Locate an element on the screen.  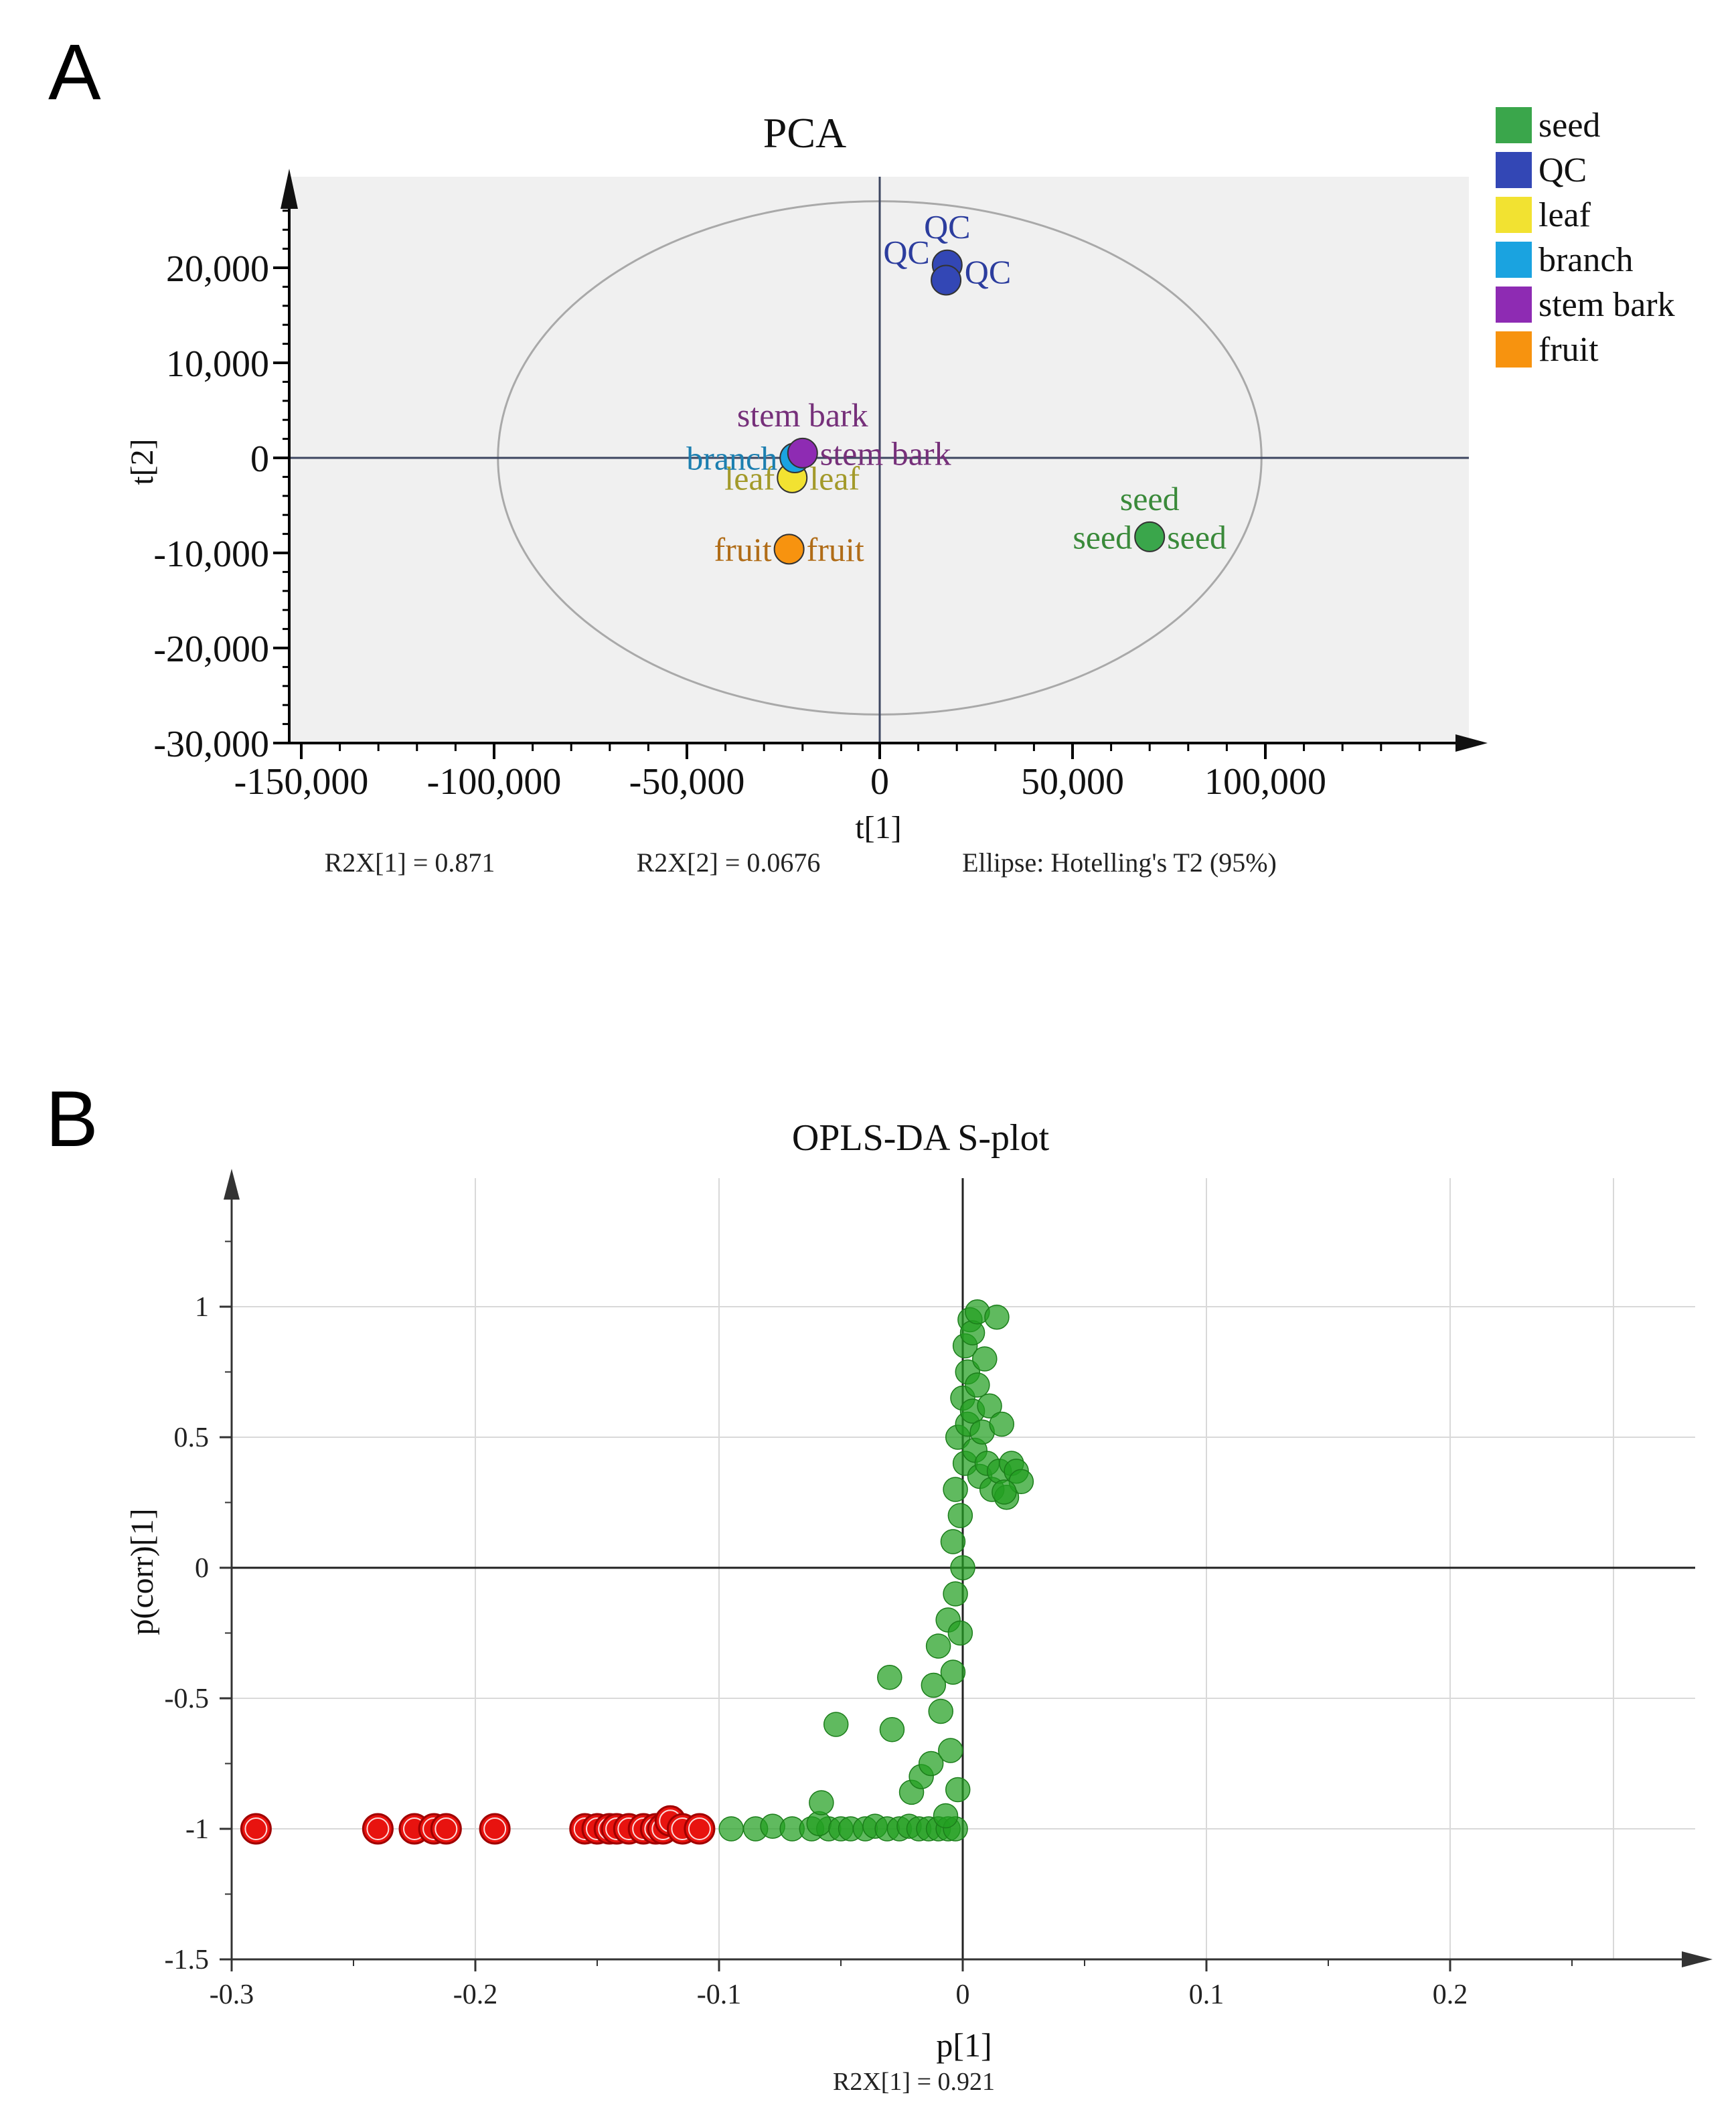
splot-title: OPLS-DA S-plot is located at coordinates (921, 1138).